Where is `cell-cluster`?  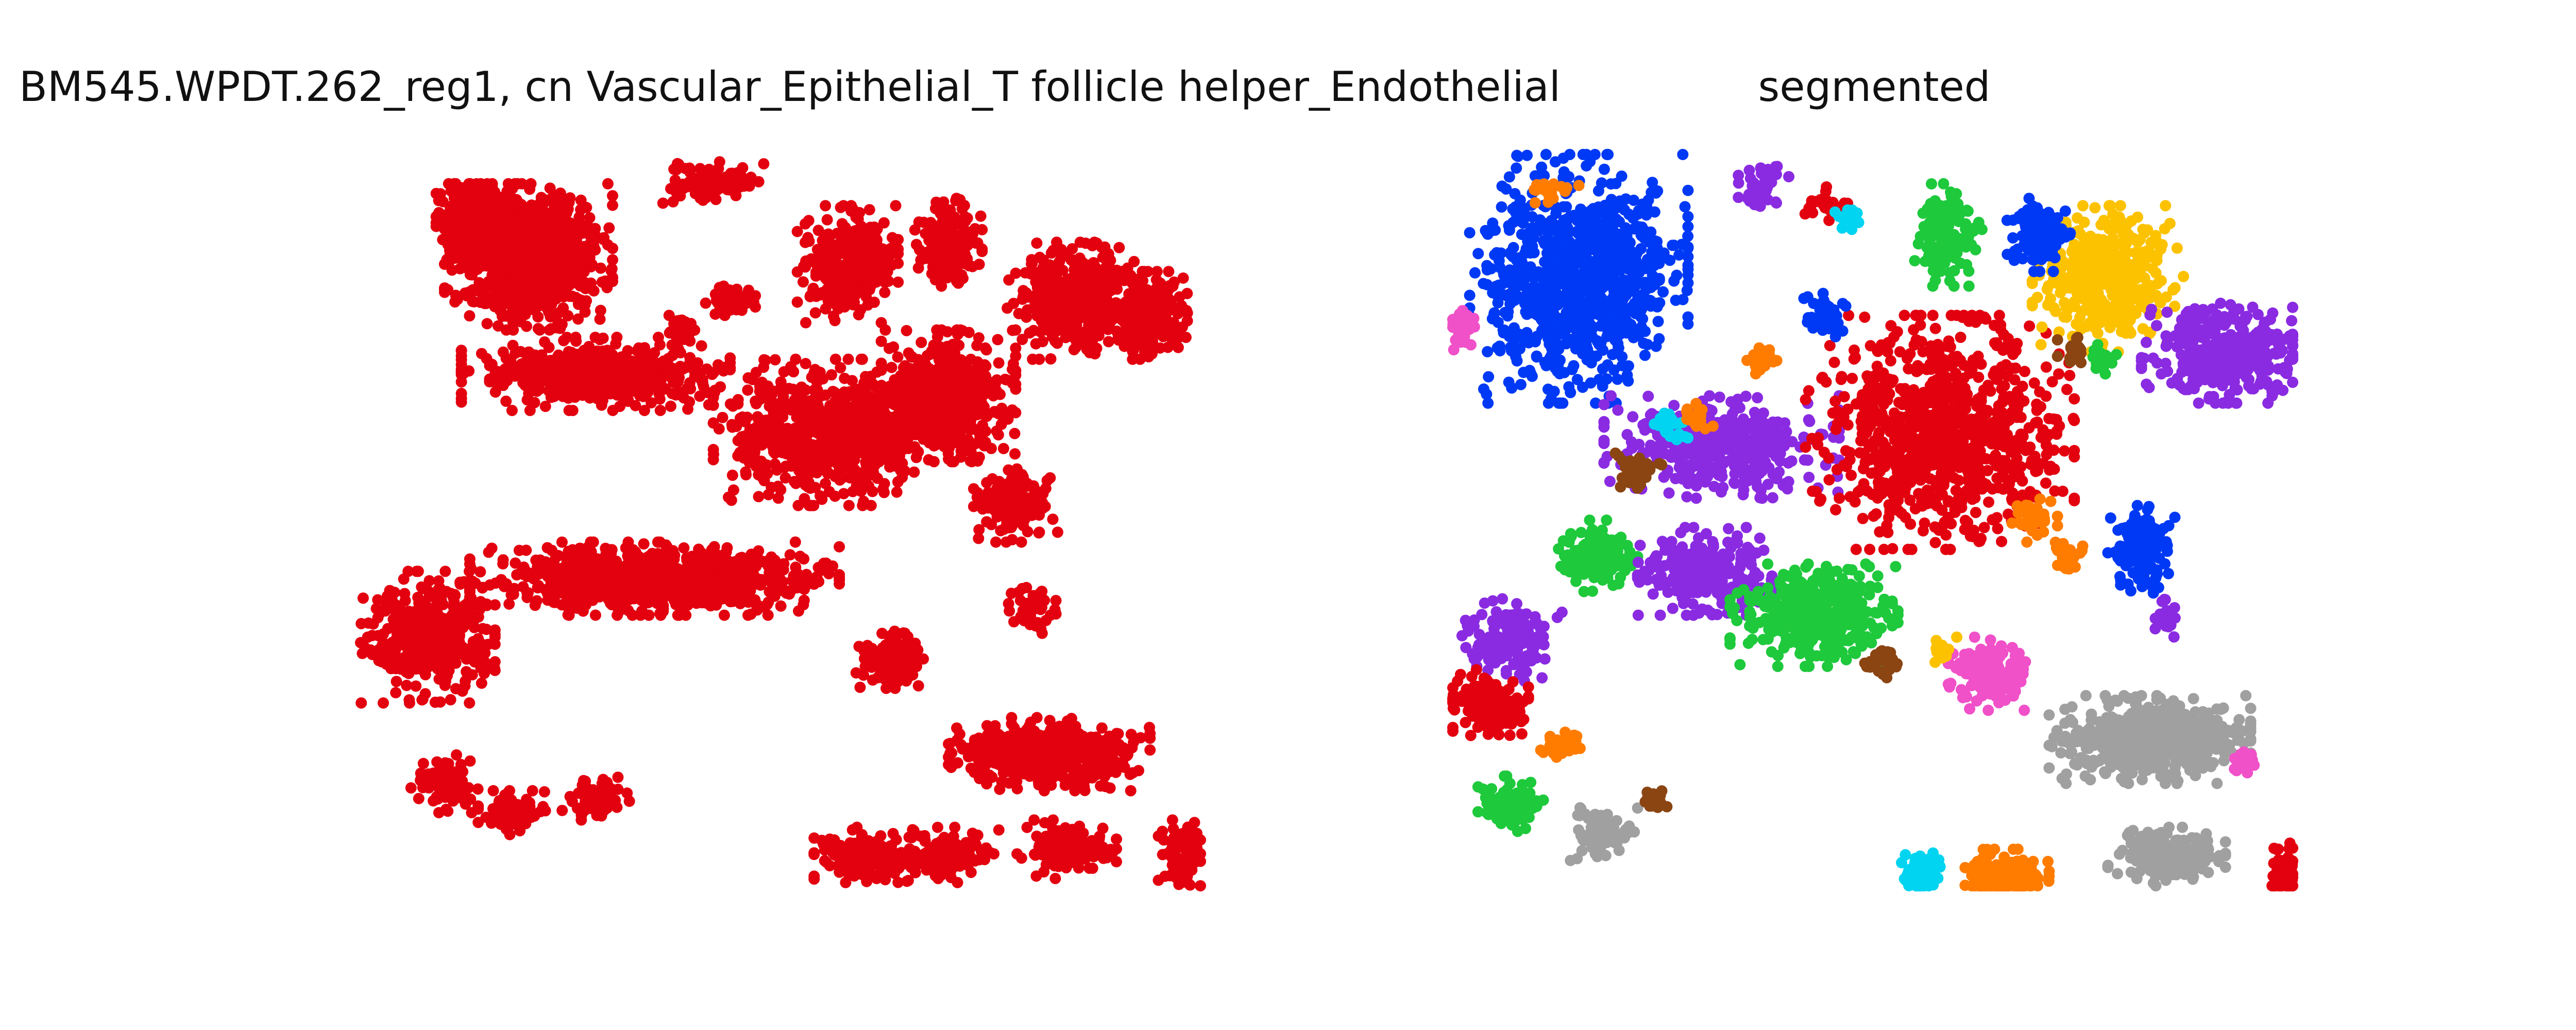
cell-cluster is located at coordinates (948, 396).